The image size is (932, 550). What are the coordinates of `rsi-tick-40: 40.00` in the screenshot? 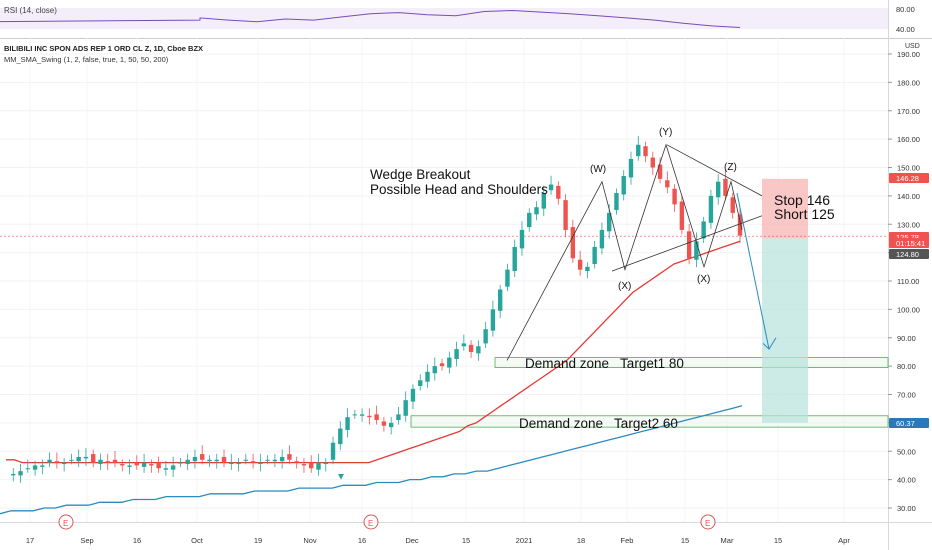 It's located at (905, 29).